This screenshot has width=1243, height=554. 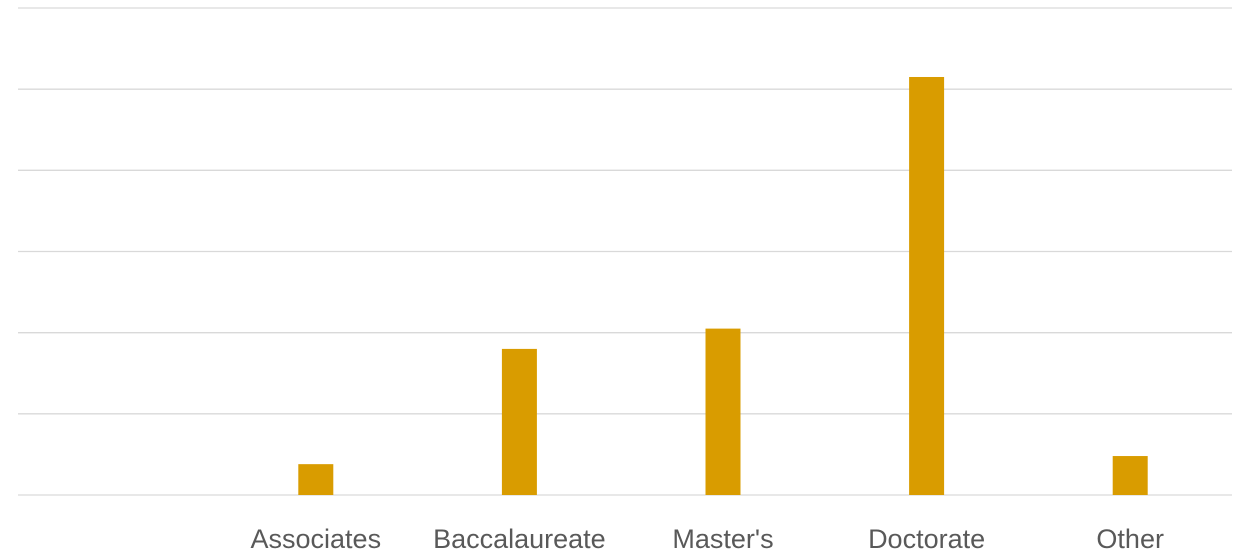 I want to click on bar-doctorate, so click(x=927, y=285).